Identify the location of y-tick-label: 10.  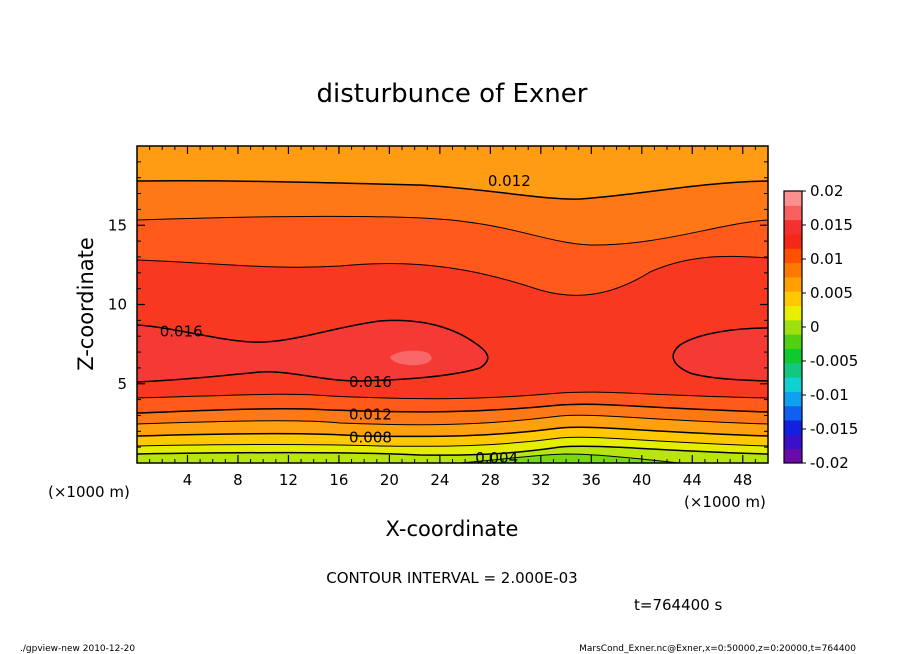
(117, 305).